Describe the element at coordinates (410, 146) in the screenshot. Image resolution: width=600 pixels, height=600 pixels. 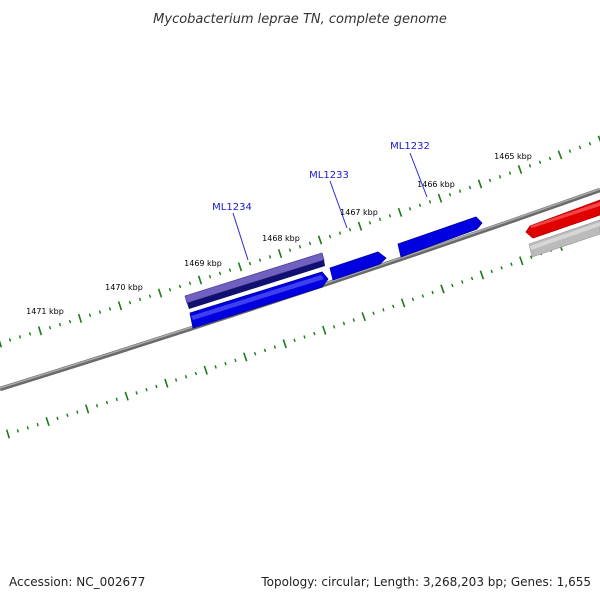
I see `gene-label-ml1232-text: ML1232` at that location.